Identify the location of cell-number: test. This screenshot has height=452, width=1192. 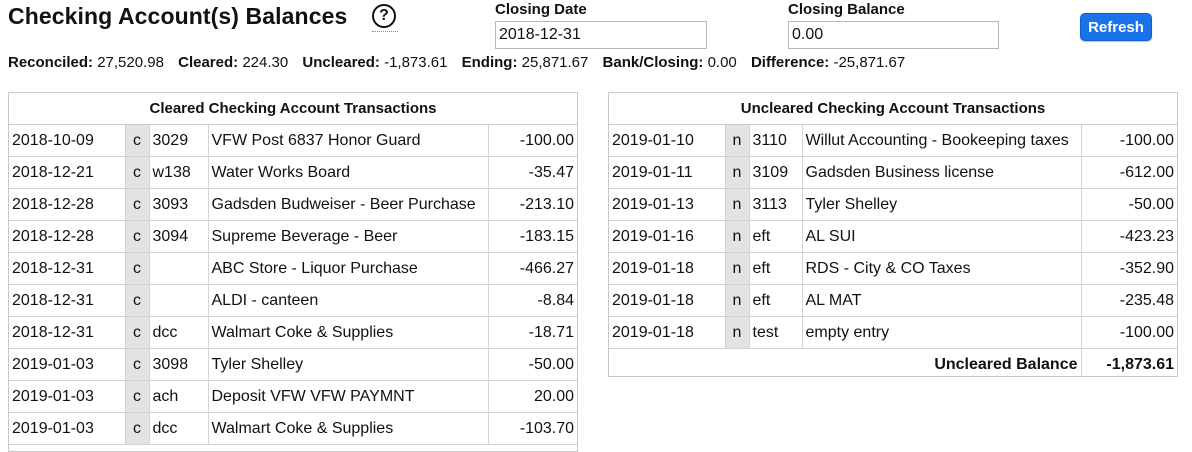
(776, 332).